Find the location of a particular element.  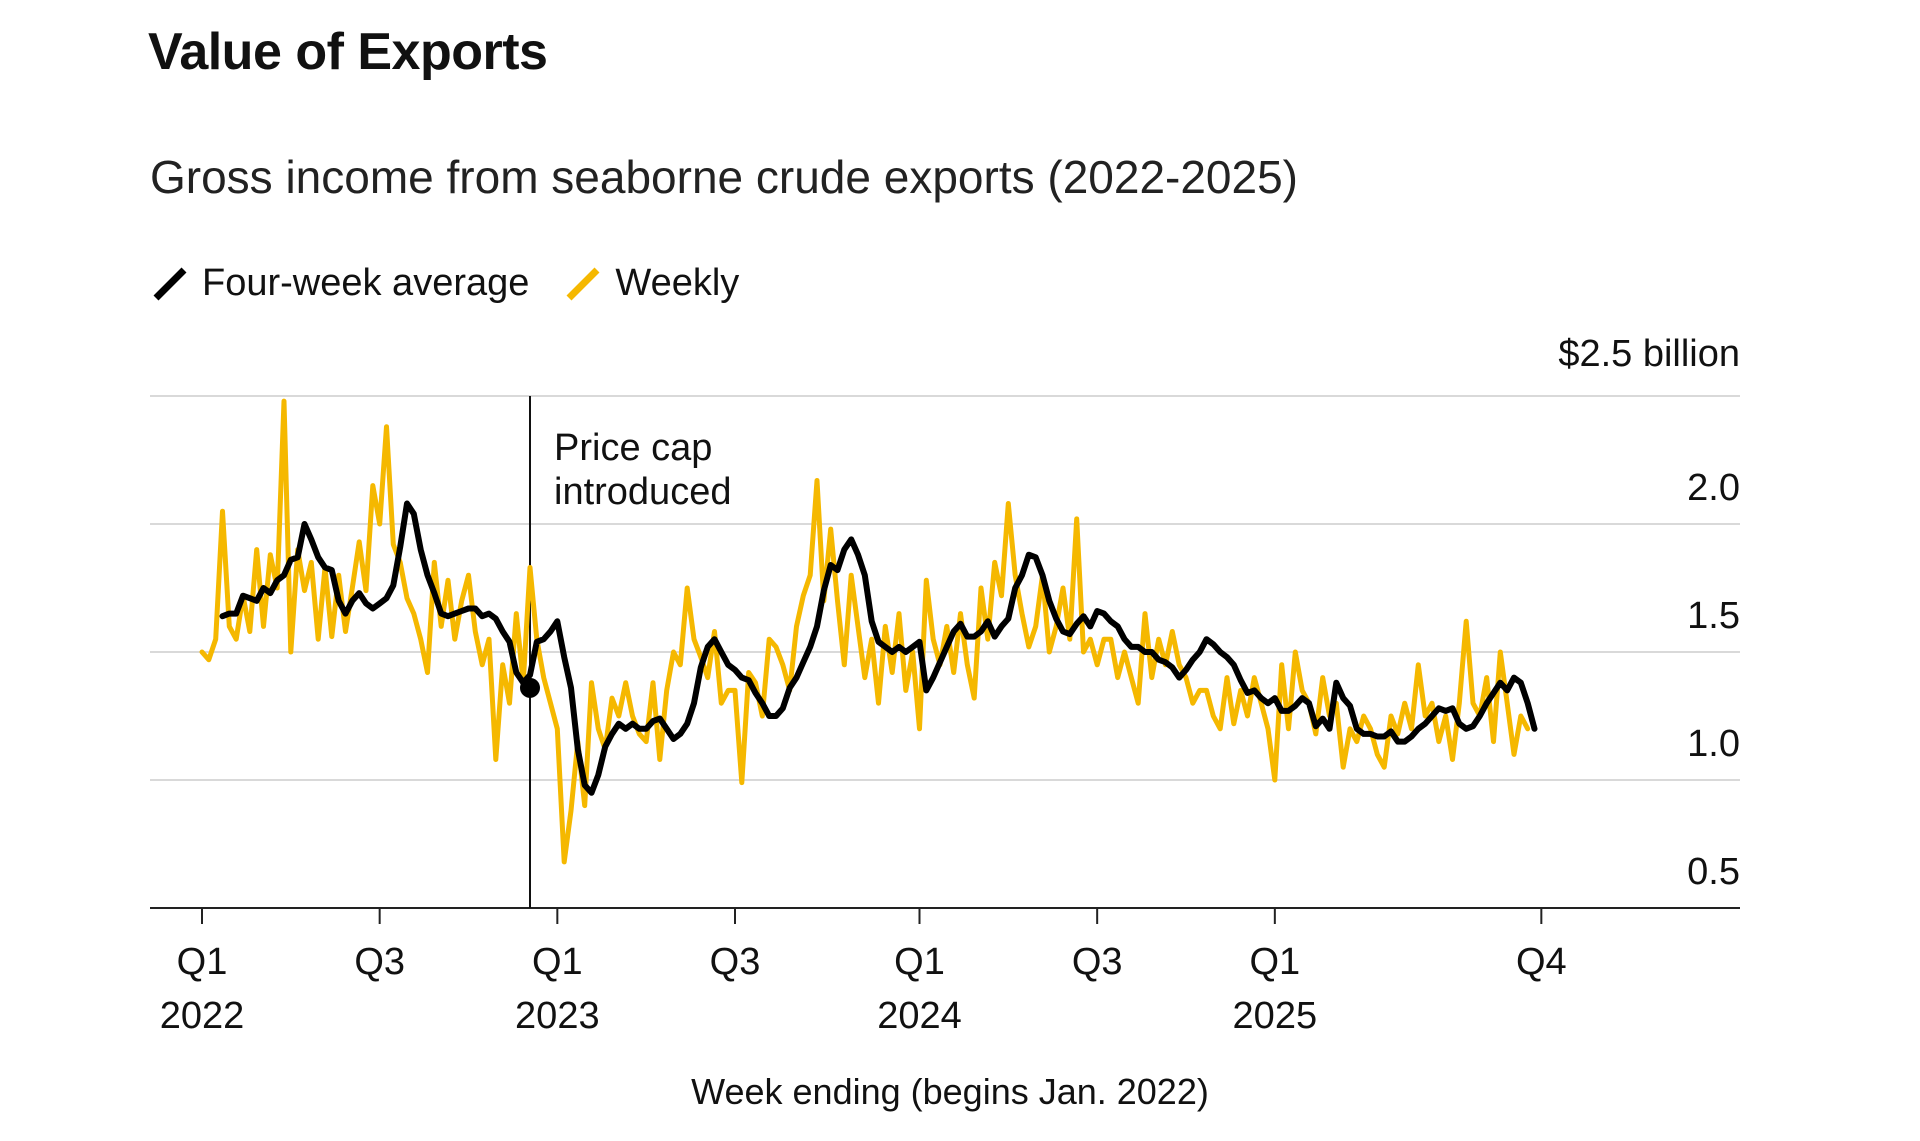

black-line-swatch-icon is located at coordinates (170, 283).